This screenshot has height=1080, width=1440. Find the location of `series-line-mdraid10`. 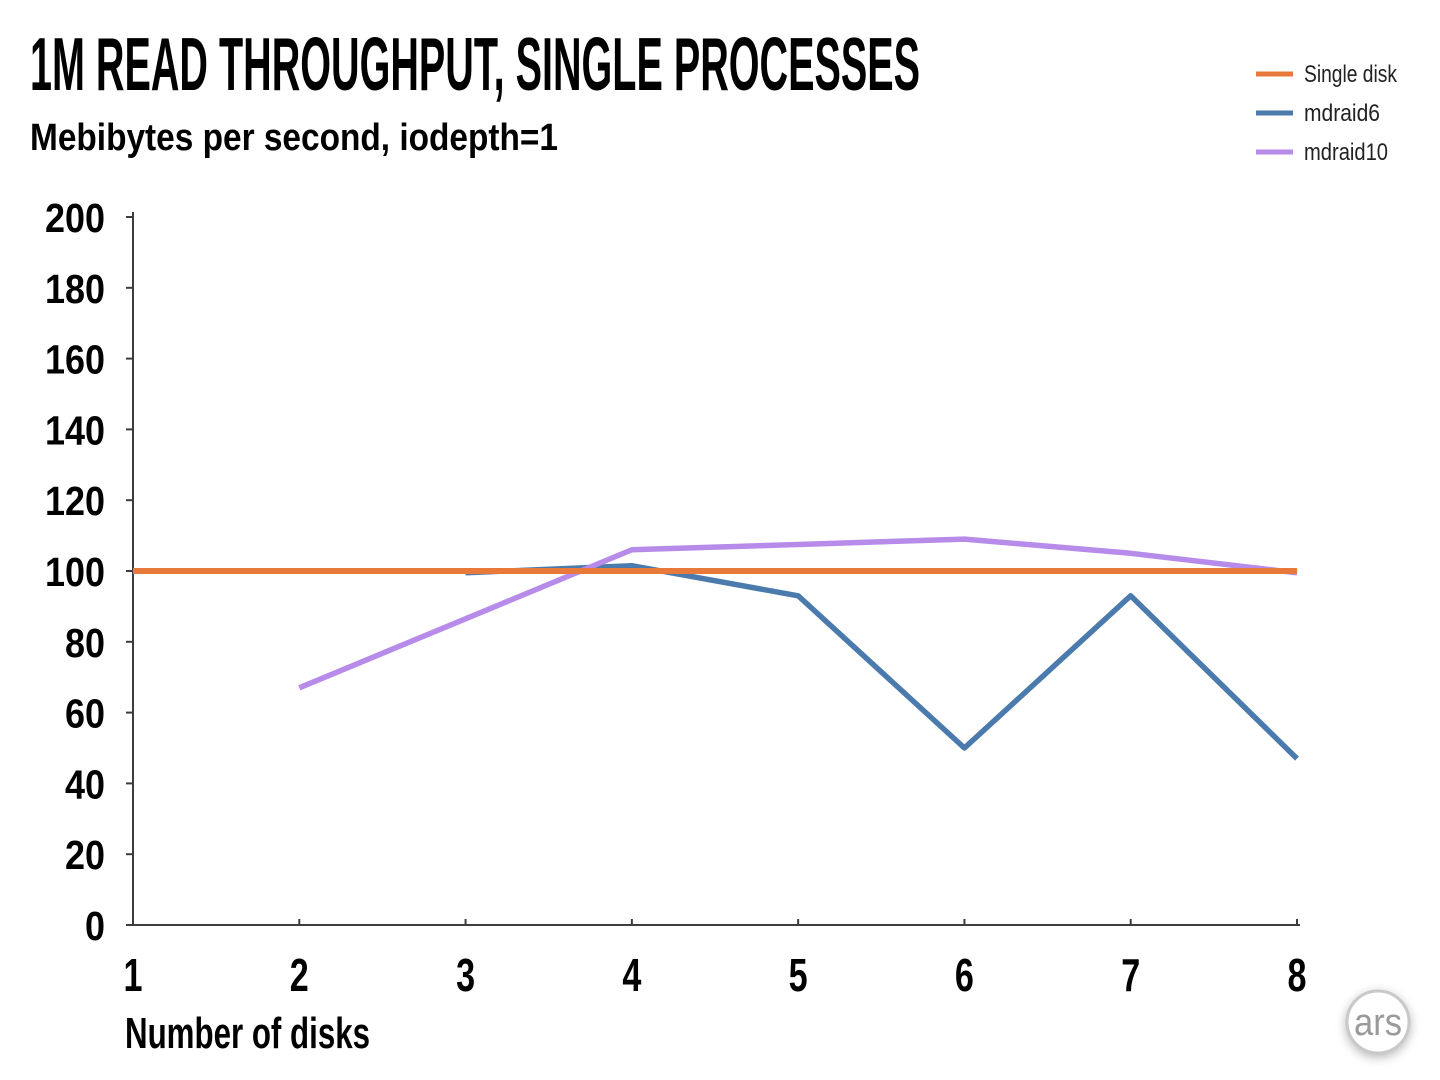

series-line-mdraid10 is located at coordinates (798, 613).